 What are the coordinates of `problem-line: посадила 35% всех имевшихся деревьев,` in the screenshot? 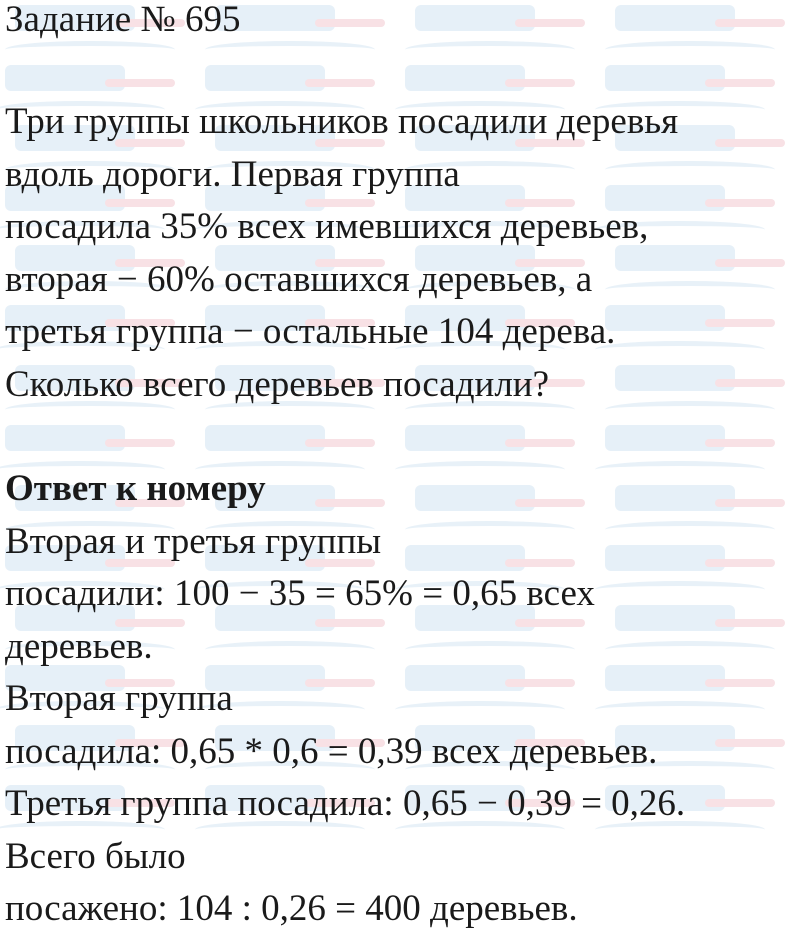 It's located at (327, 226).